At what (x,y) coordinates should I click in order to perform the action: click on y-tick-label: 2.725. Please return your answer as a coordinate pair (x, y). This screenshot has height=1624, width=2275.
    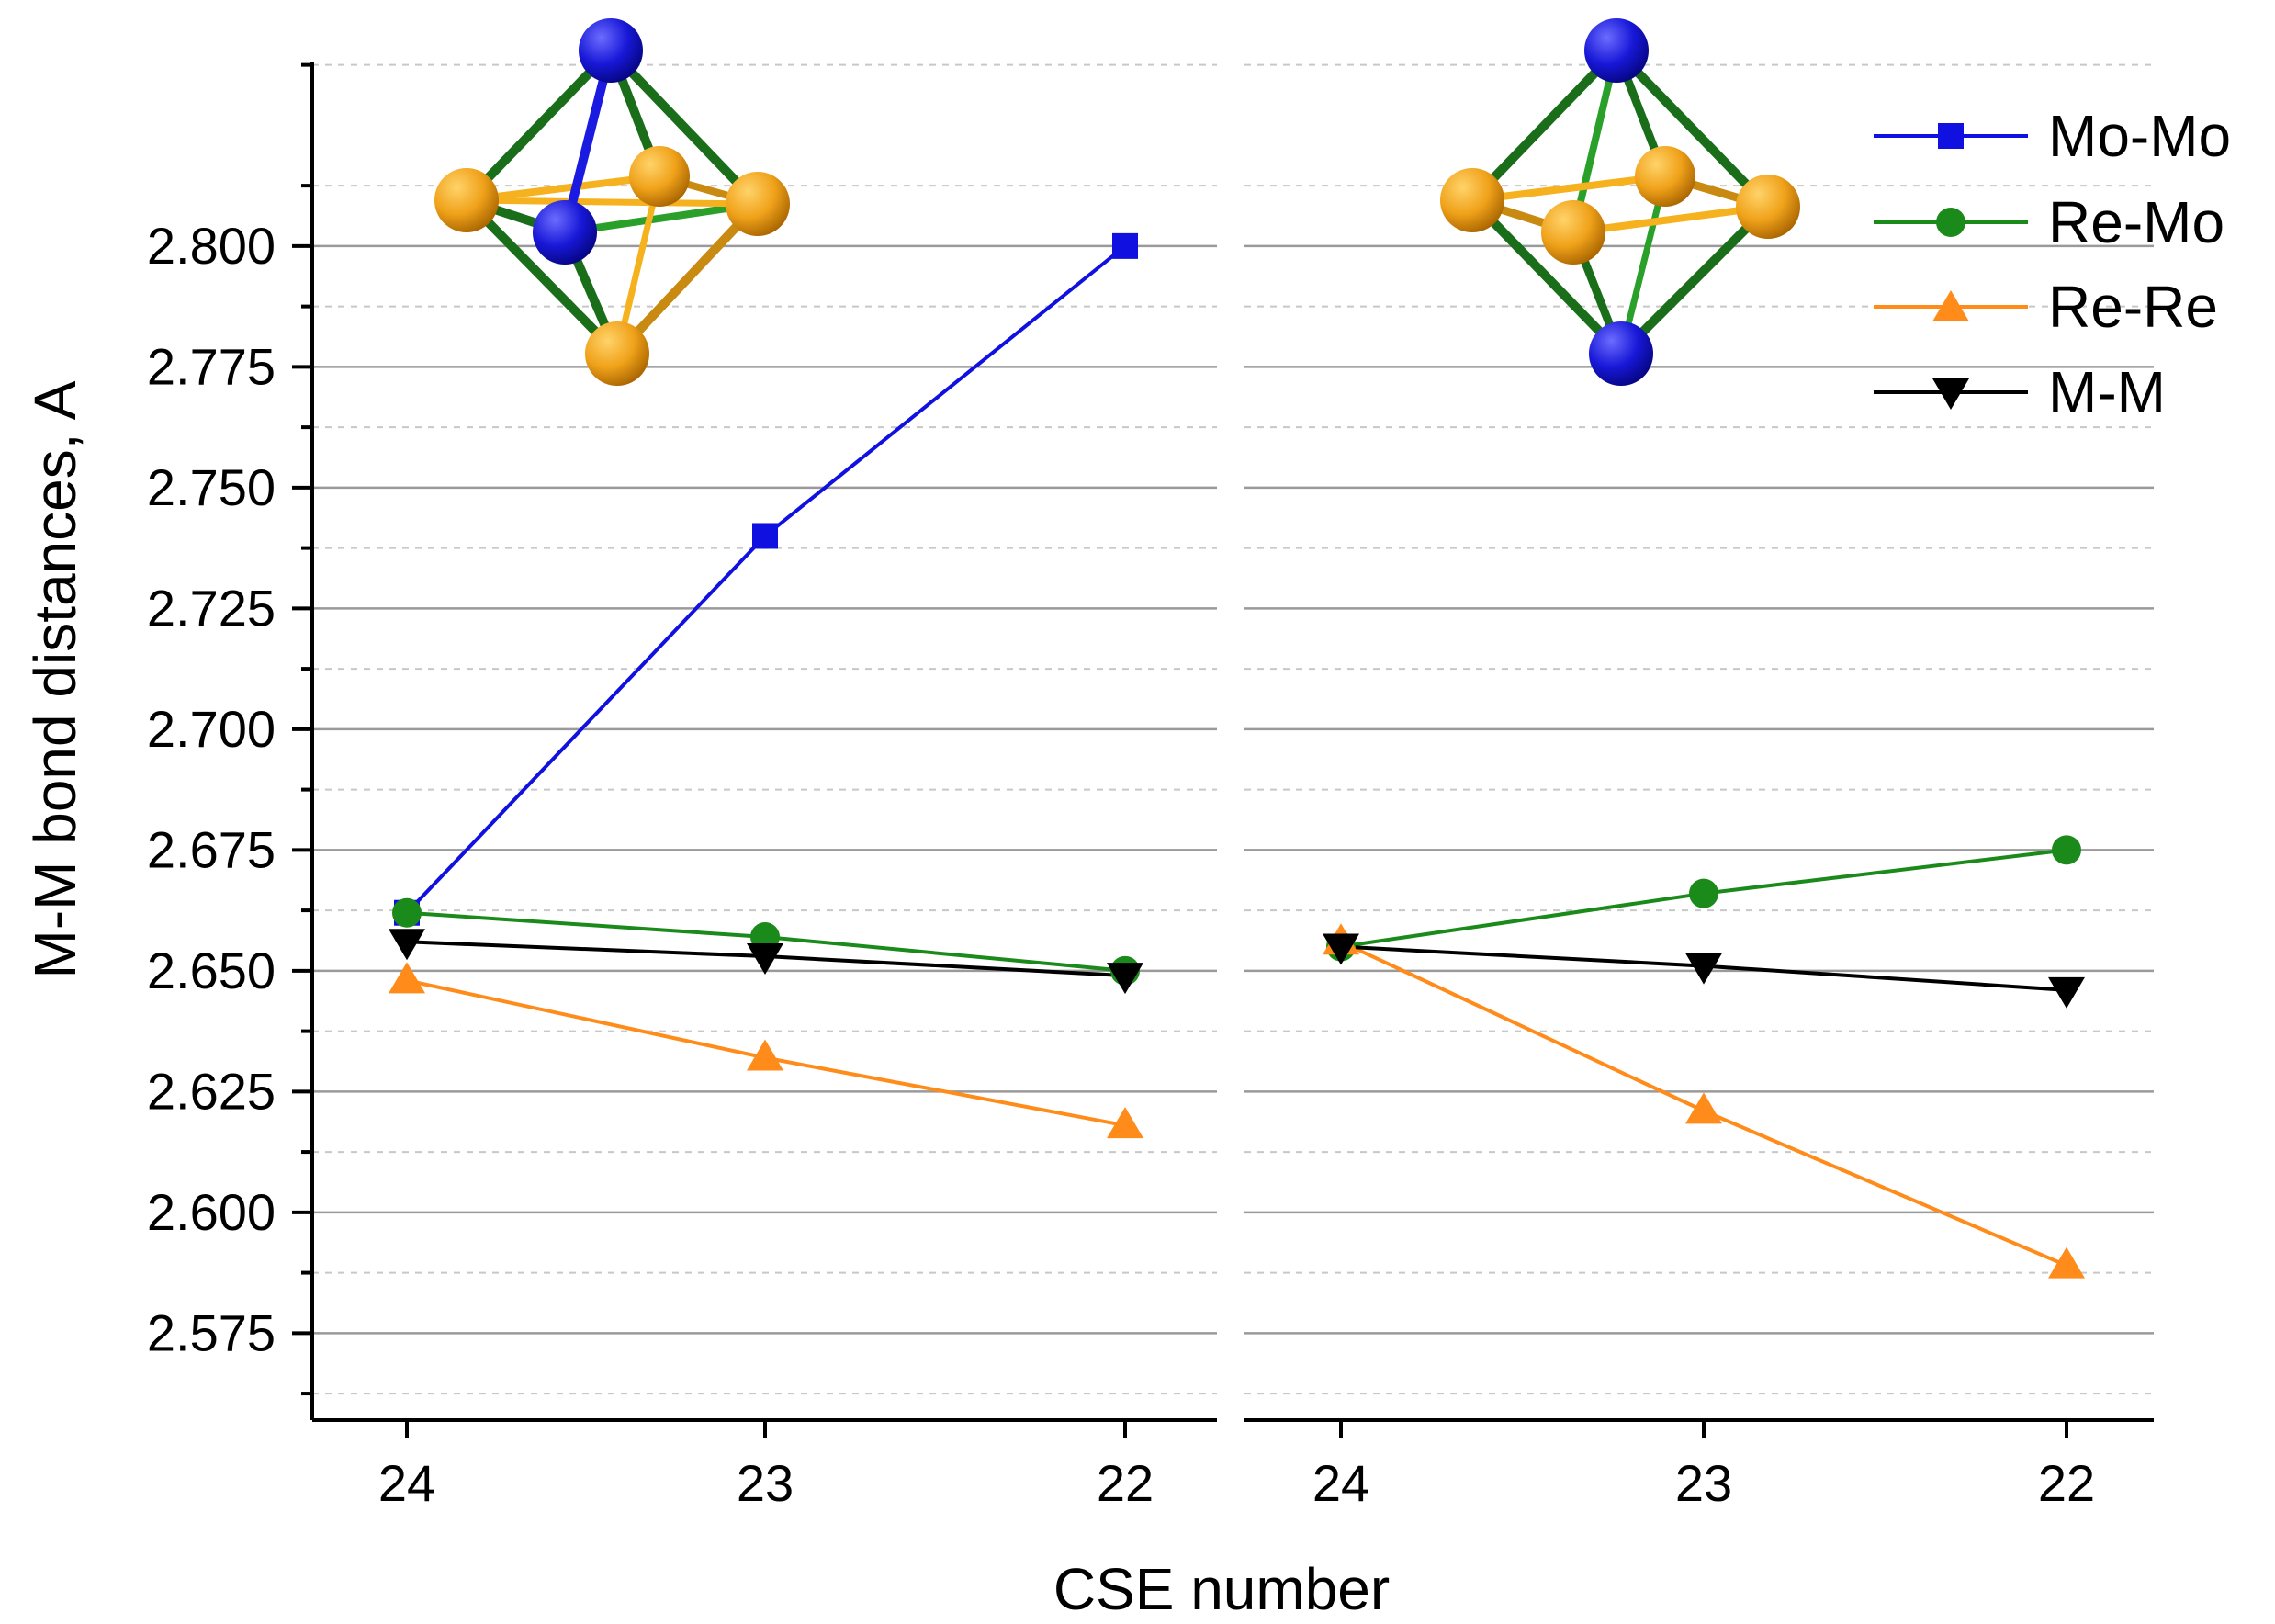
    Looking at the image, I should click on (212, 608).